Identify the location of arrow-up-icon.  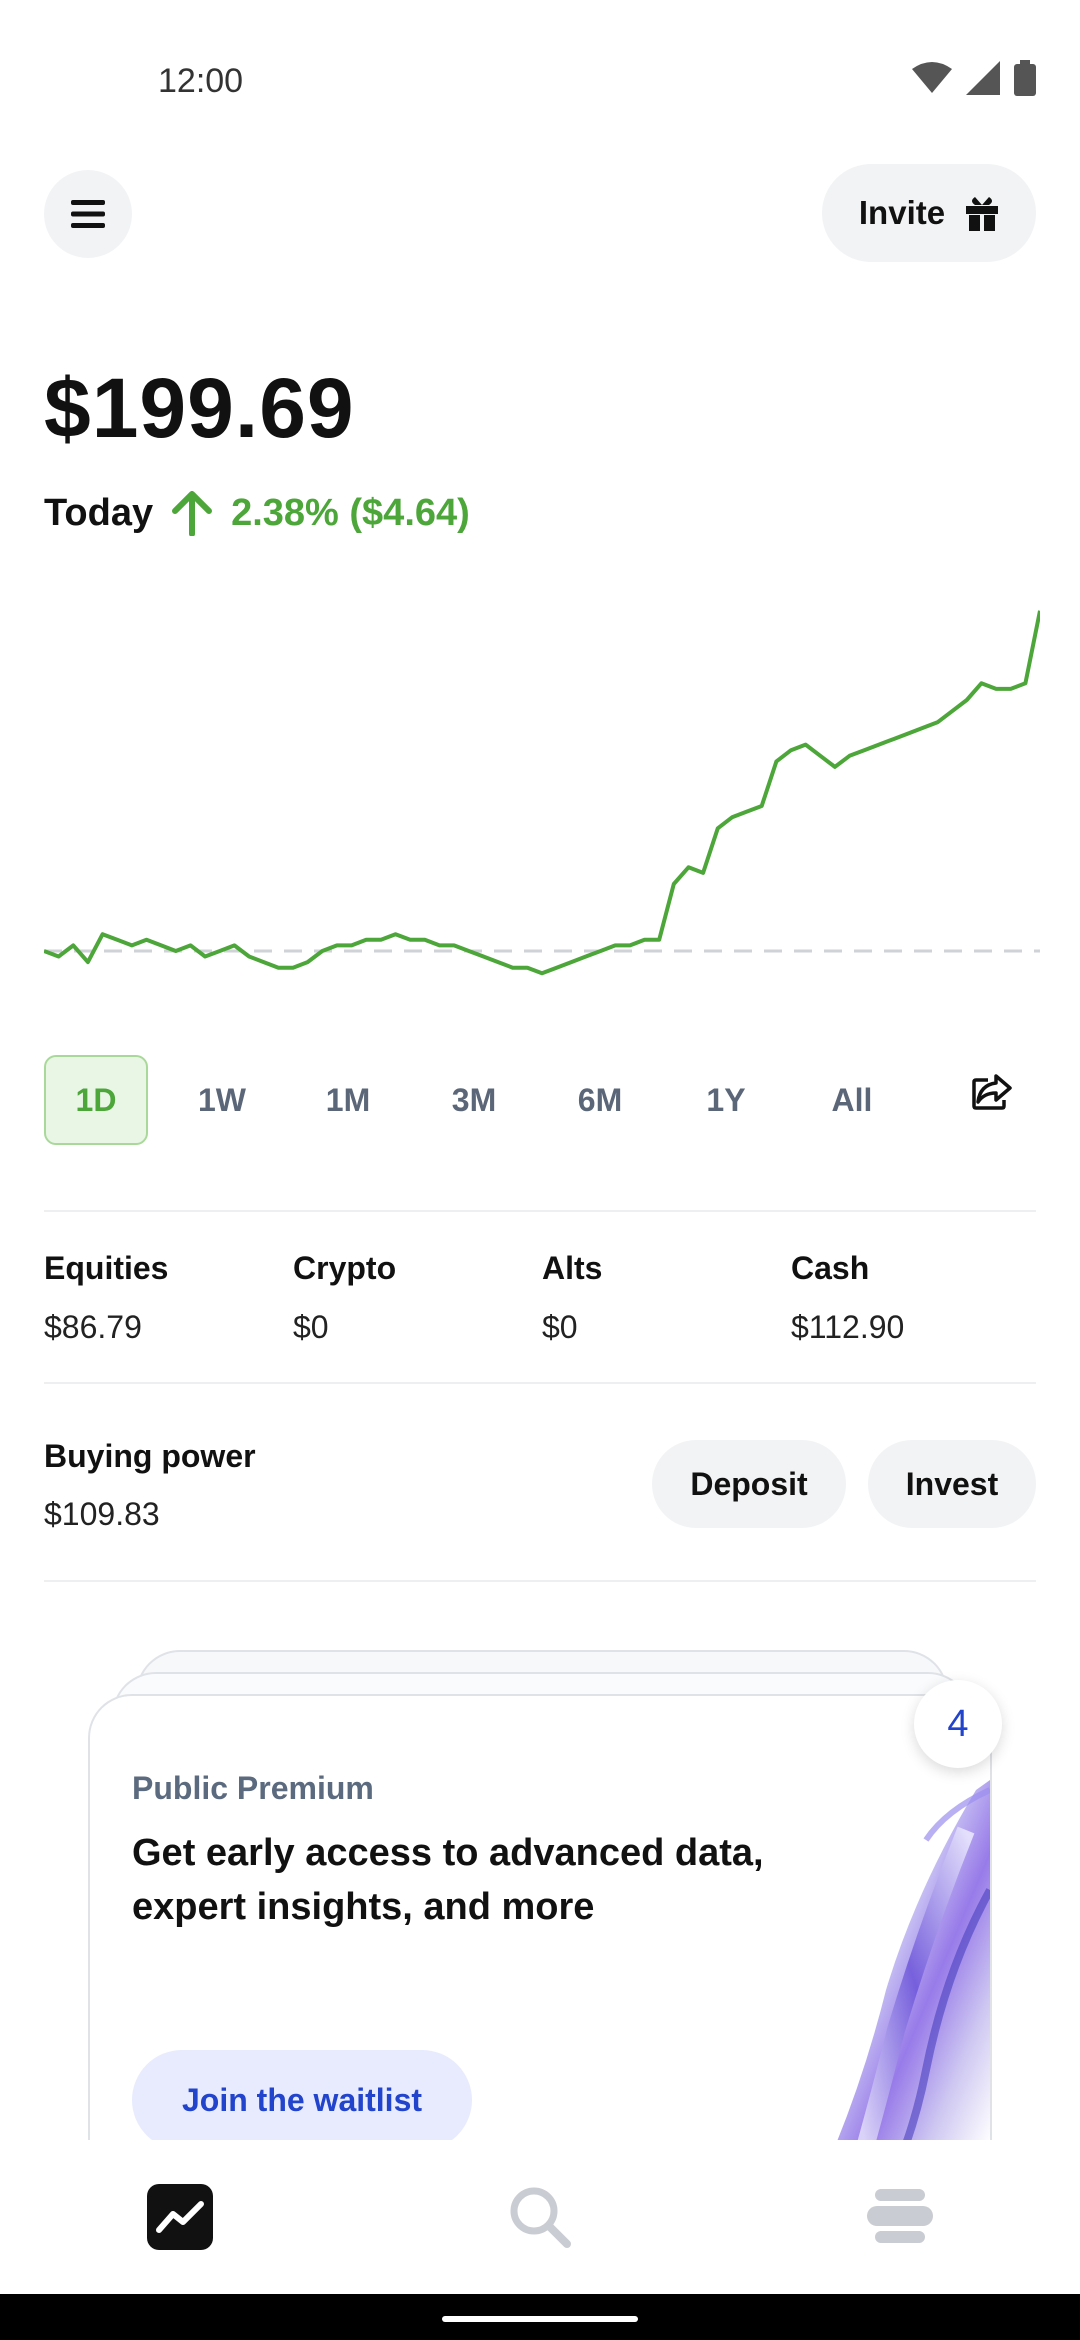
(192, 513).